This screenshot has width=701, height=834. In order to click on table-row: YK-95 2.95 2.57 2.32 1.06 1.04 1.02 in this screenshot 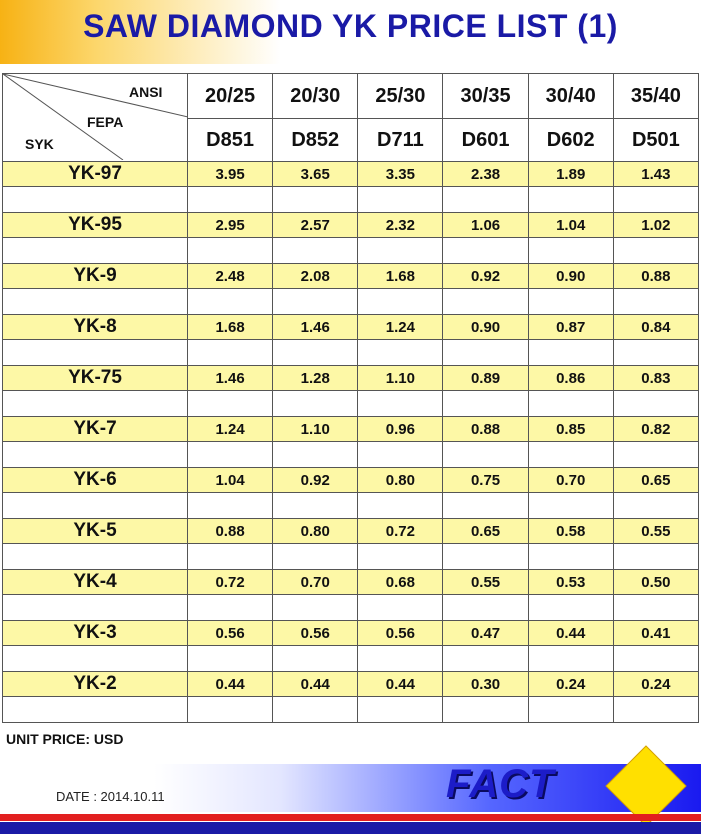, I will do `click(351, 225)`.